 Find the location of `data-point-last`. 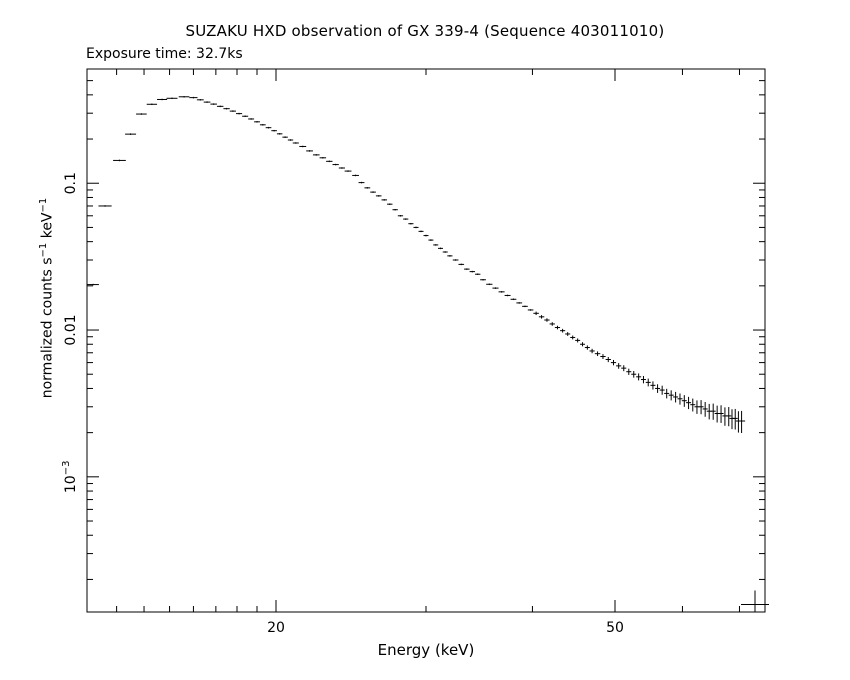

data-point-last is located at coordinates (755, 601).